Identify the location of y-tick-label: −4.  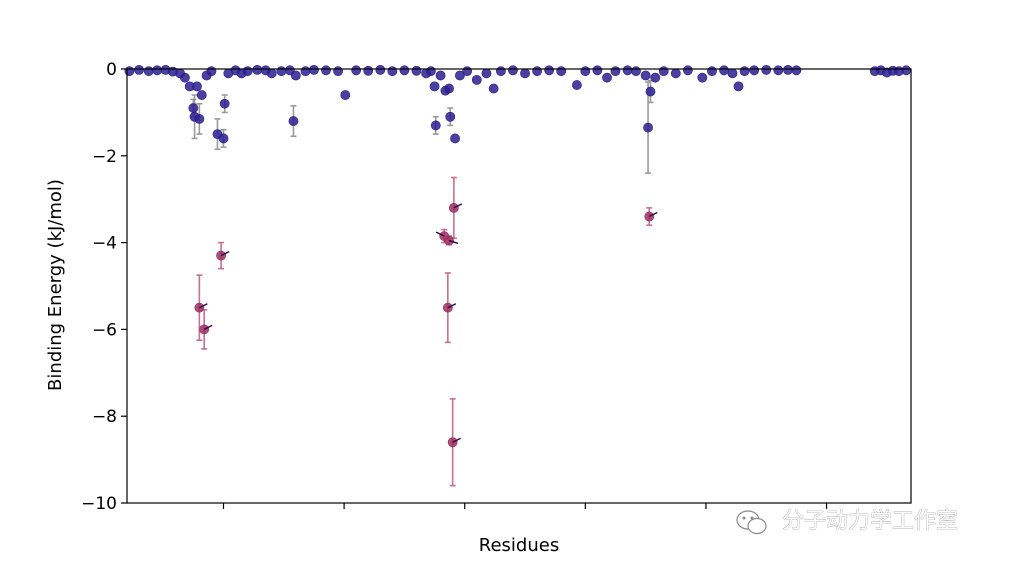
(104, 244).